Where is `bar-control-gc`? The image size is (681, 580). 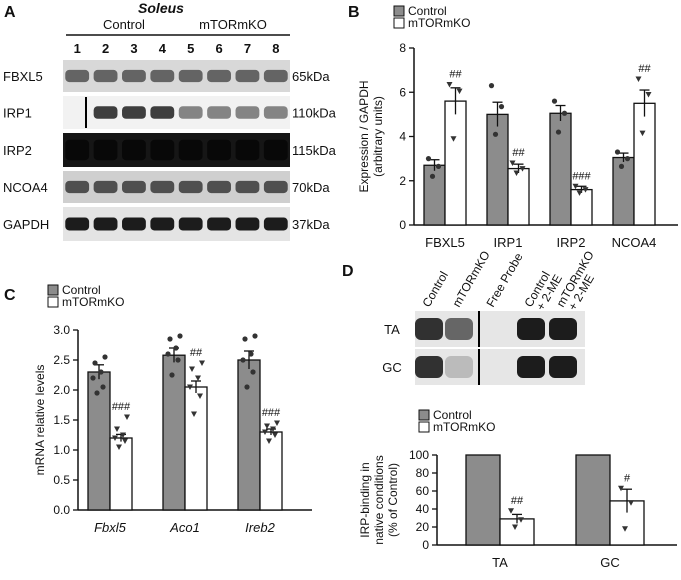
bar-control-gc is located at coordinates (593, 500).